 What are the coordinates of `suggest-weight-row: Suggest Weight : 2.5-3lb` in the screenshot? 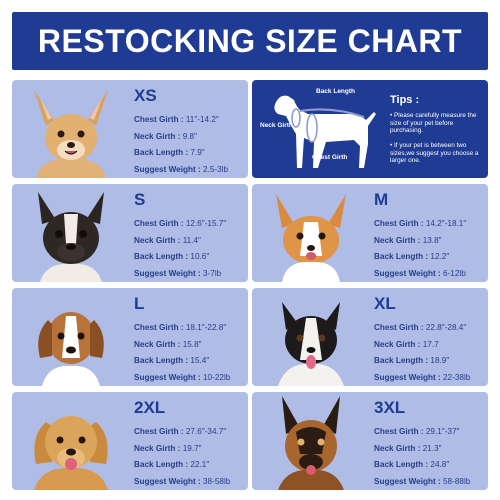 It's located at (181, 169).